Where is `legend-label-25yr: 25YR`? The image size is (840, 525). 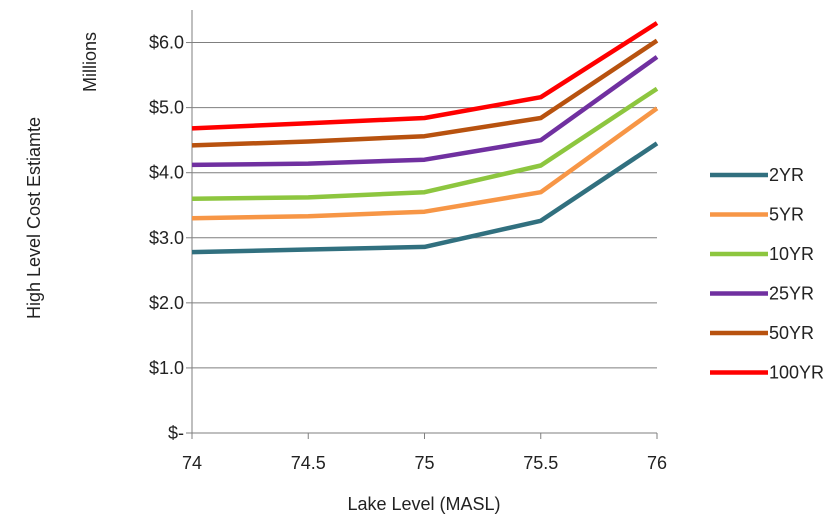
legend-label-25yr: 25YR is located at coordinates (791, 294).